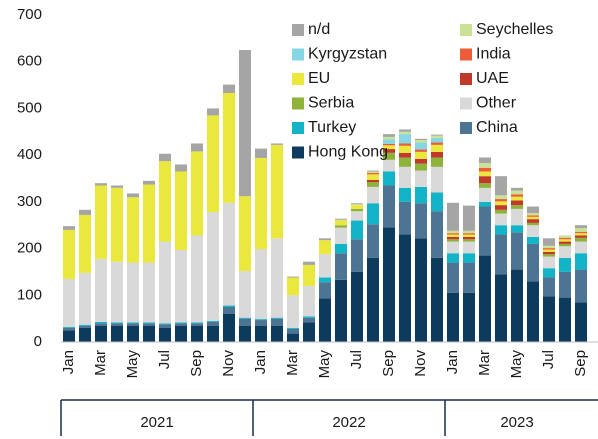  What do you see at coordinates (38, 341) in the screenshot?
I see `y-tick-label: 0` at bounding box center [38, 341].